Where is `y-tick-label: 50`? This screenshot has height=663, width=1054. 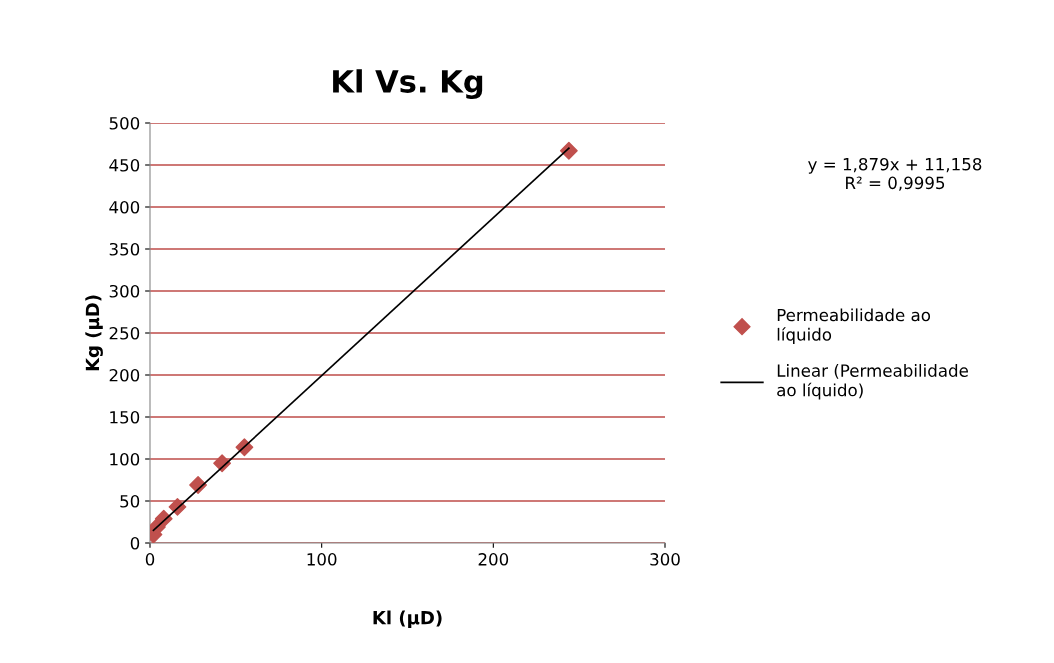 y-tick-label: 50 is located at coordinates (130, 501).